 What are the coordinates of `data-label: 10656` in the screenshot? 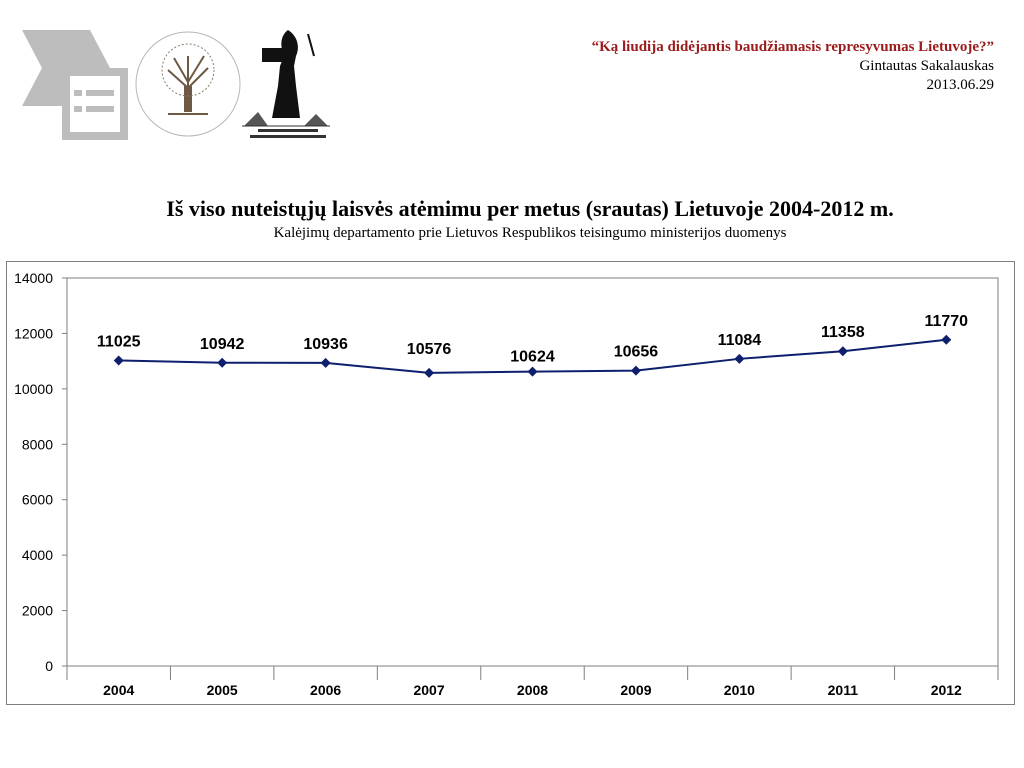 It's located at (636, 352).